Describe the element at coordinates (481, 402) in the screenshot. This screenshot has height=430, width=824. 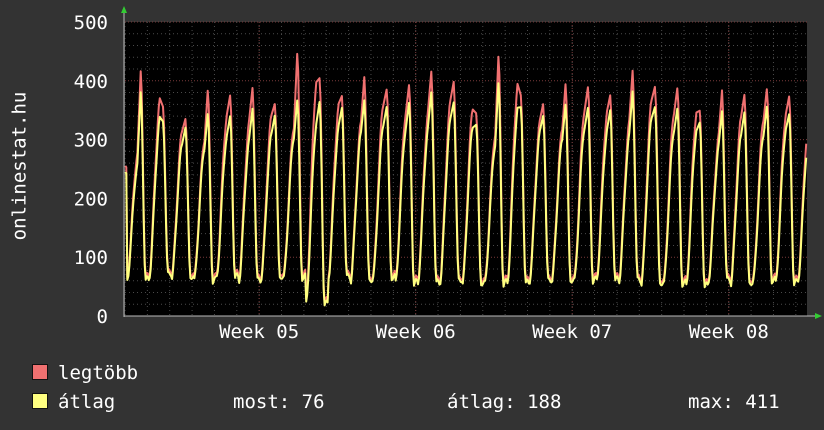
I see `stat-avg-label: átlag:` at that location.